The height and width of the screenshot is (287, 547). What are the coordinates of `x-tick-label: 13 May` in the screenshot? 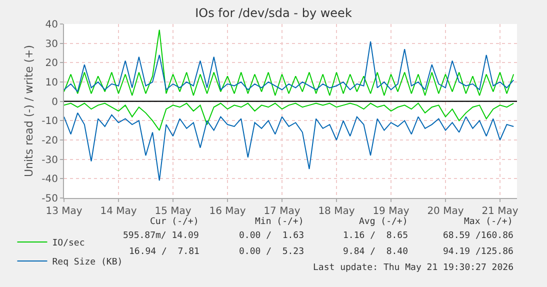 It's located at (64, 211).